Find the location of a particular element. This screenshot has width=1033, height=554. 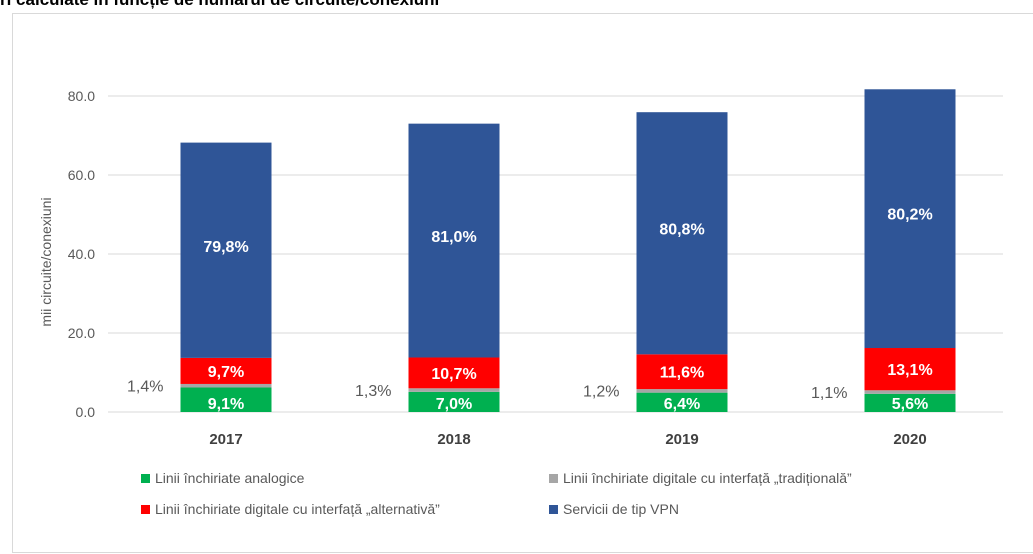

data-label-3-1: 81,0% is located at coordinates (453, 237).